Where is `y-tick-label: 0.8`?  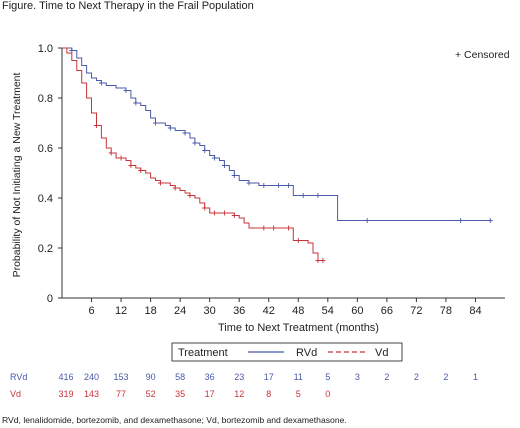
y-tick-label: 0.8 is located at coordinates (45, 99).